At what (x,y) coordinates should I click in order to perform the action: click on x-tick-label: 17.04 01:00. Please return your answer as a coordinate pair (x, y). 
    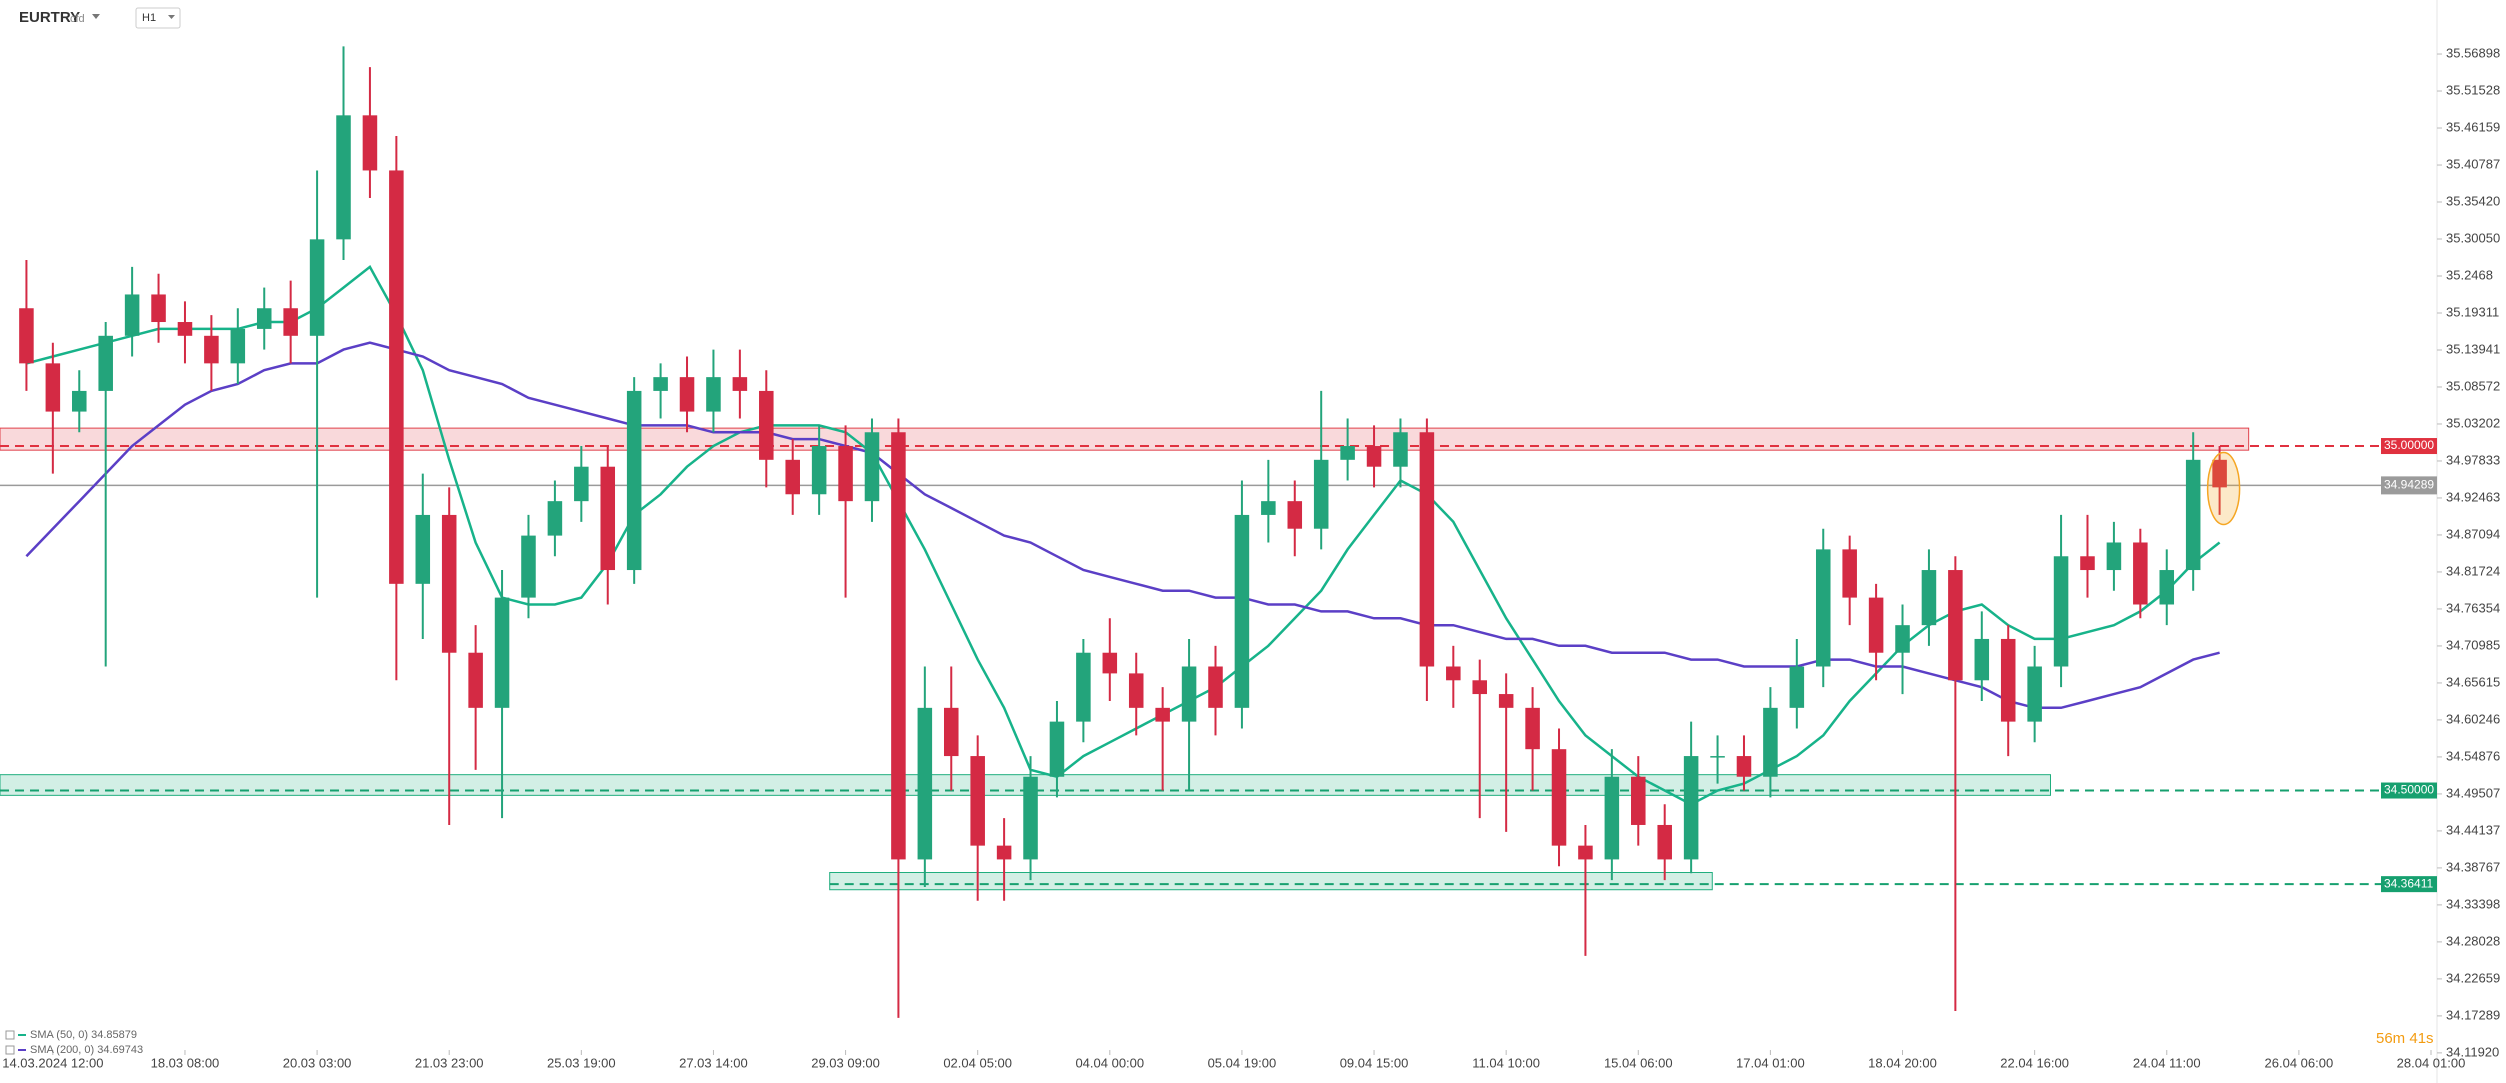
    Looking at the image, I should click on (1770, 1062).